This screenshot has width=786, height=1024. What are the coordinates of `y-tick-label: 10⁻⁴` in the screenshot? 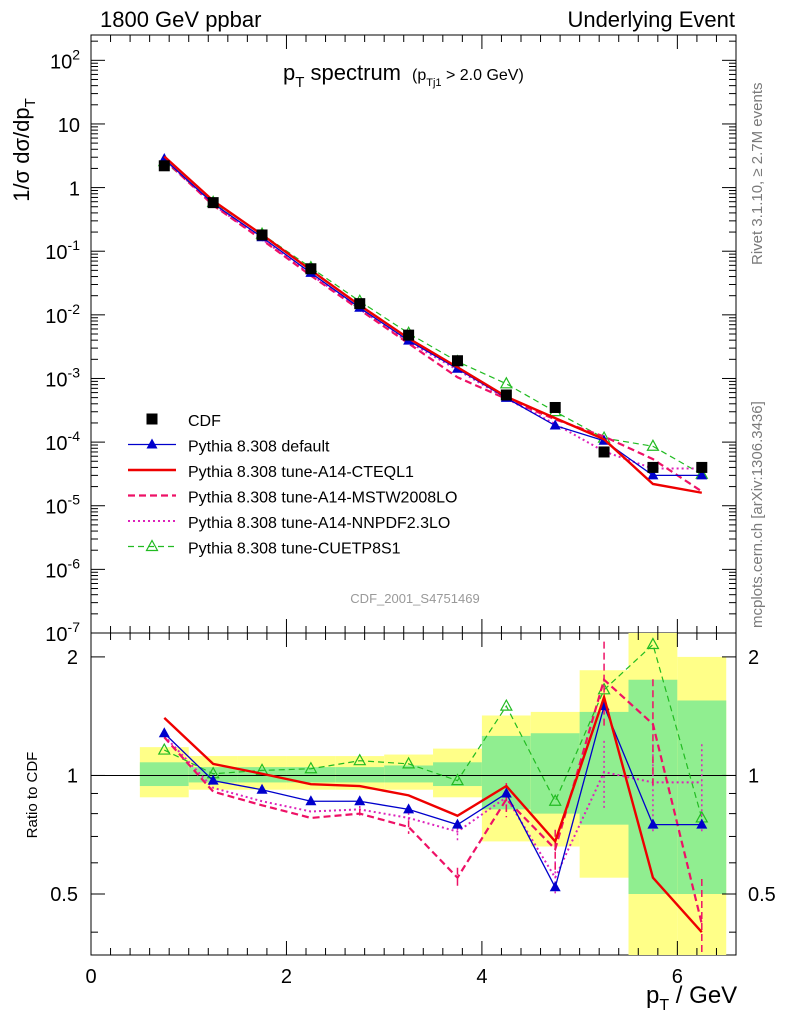 It's located at (62, 441).